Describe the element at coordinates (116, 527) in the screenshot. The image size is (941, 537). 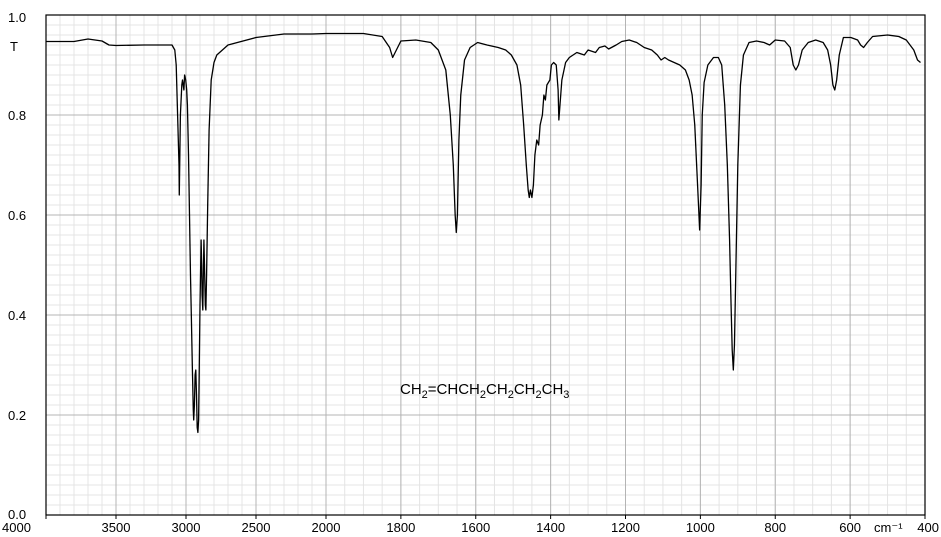
I see `x-tick-label: 3500` at that location.